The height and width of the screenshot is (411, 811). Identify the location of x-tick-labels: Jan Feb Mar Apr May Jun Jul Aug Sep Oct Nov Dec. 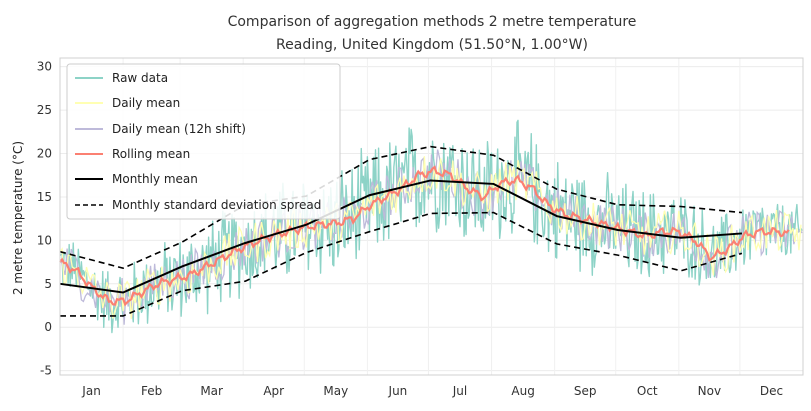
(432, 391).